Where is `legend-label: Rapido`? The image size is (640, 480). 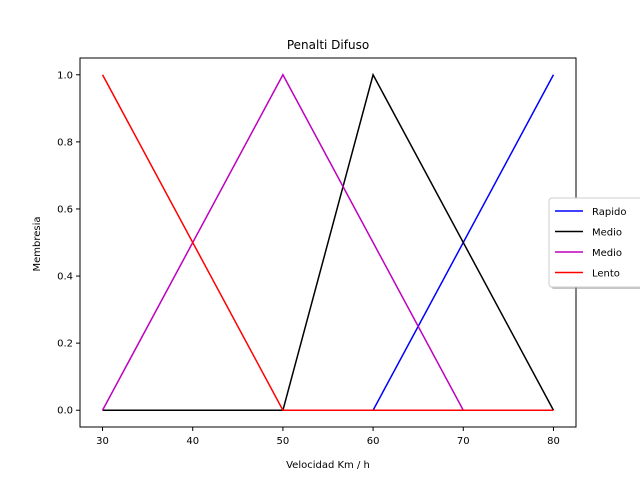
legend-label: Rapido is located at coordinates (609, 212).